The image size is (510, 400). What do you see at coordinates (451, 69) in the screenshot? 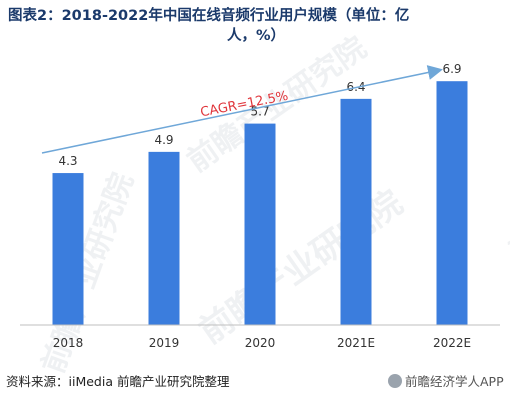
I see `value-label-2022E: 6.9` at bounding box center [451, 69].